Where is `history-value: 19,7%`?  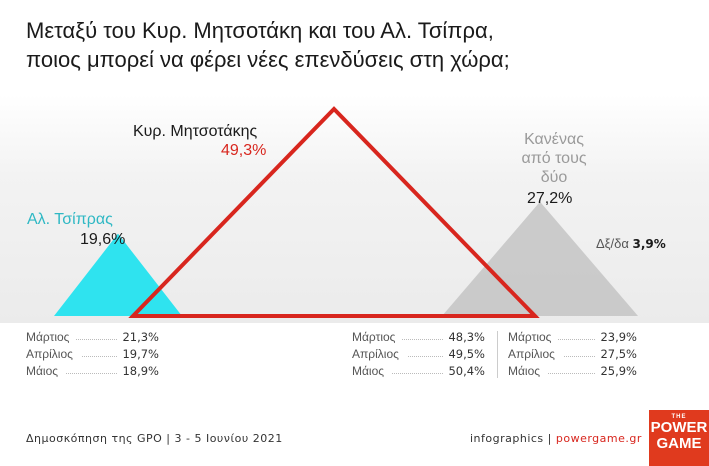
history-value: 19,7% is located at coordinates (140, 354).